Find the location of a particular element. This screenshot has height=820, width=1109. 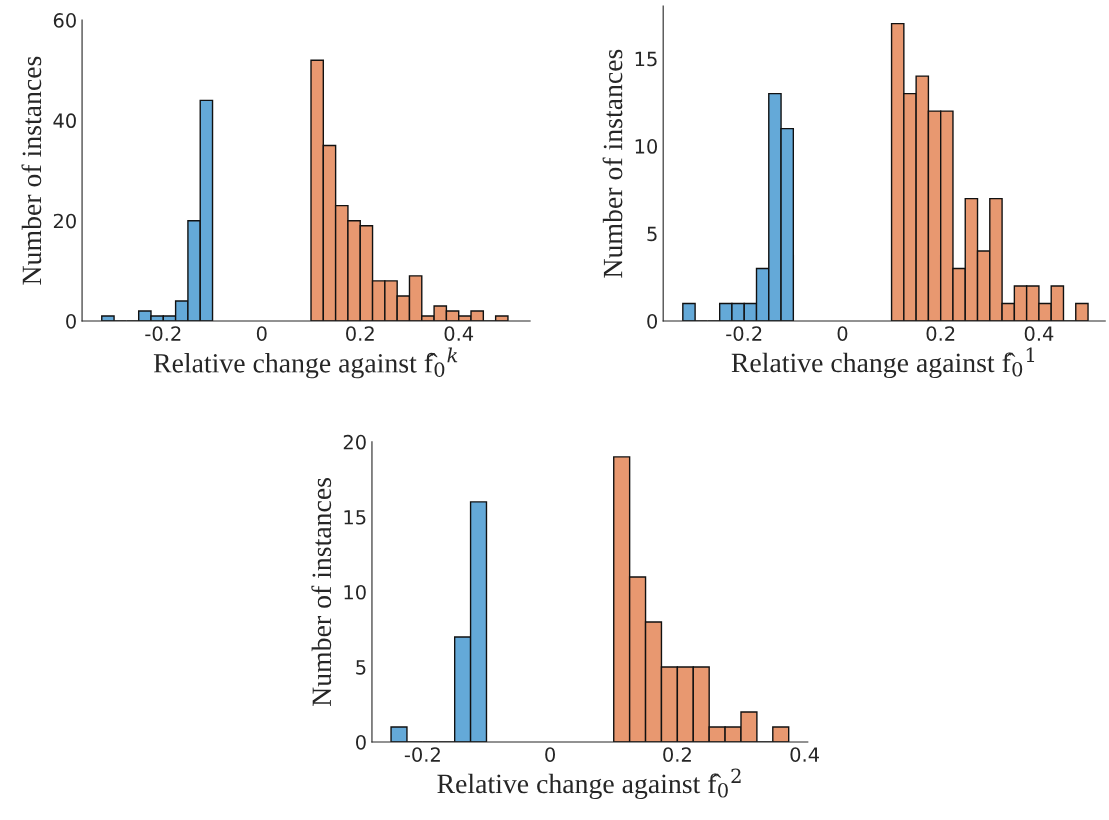

x-axis-title: Relative change against f̂$_{0}$$^{2}$ is located at coordinates (589, 783).